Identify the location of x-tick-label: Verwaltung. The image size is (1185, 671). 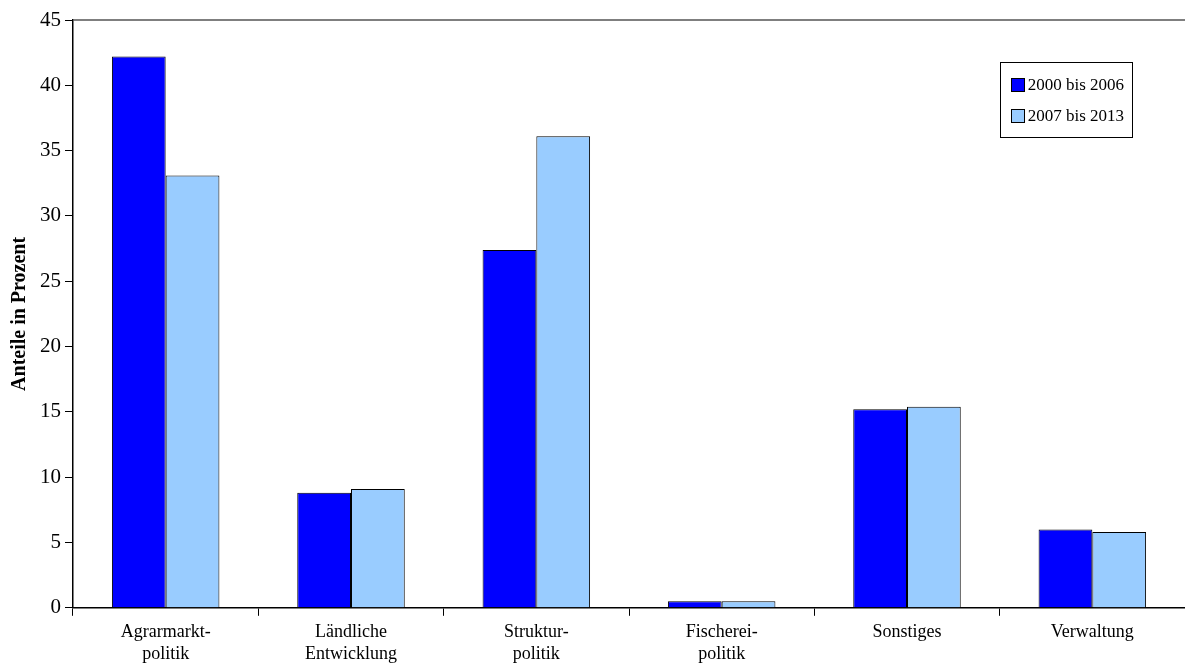
(1092, 631).